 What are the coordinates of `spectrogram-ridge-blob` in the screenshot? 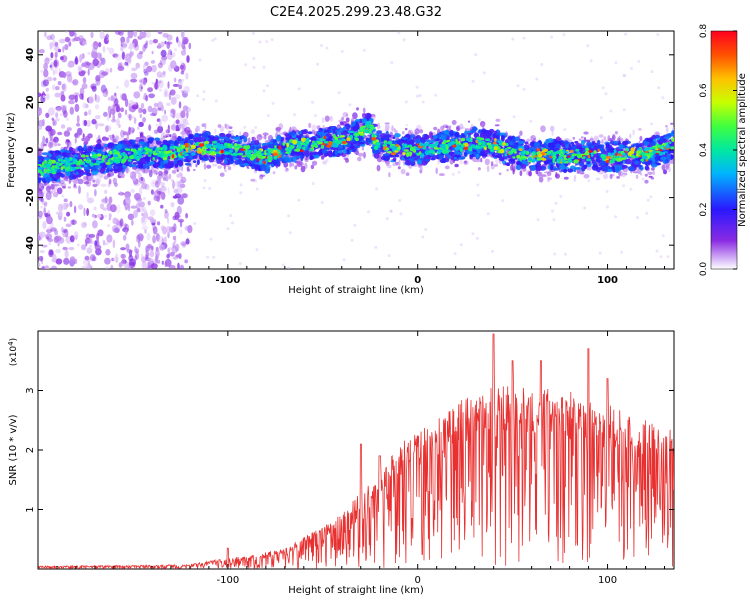 It's located at (237, 162).